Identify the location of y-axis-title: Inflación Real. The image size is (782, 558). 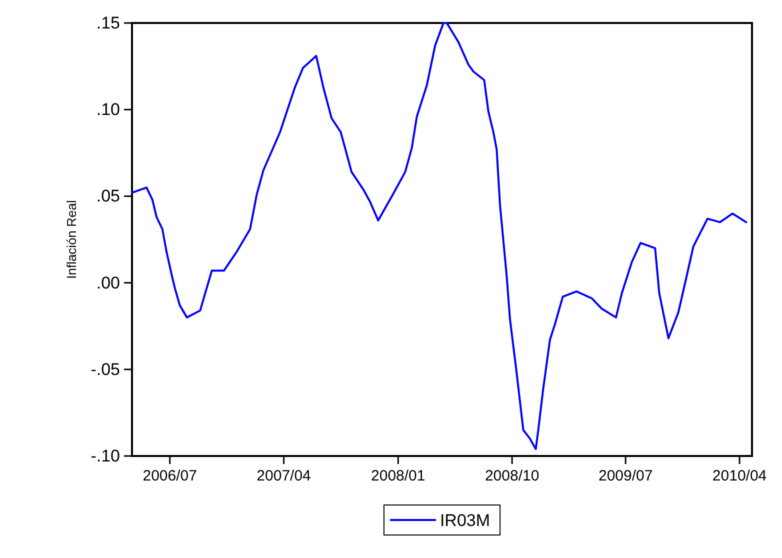
(71, 239).